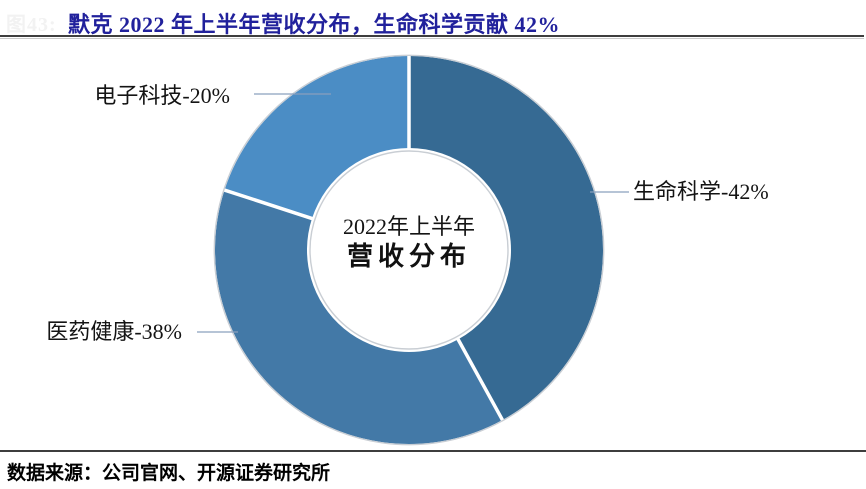  Describe the element at coordinates (408, 226) in the screenshot. I see `center-text-period: 2022年上半年` at that location.